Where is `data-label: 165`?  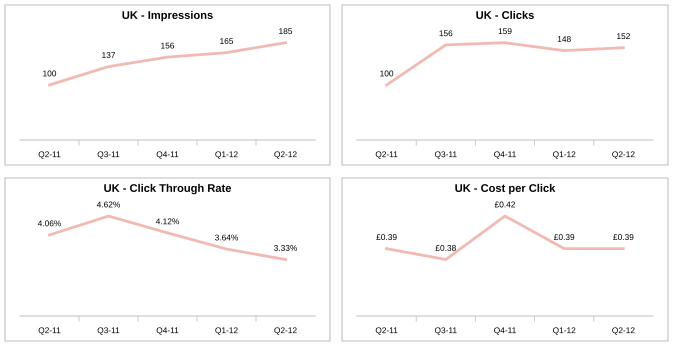 data-label: 165 is located at coordinates (227, 41).